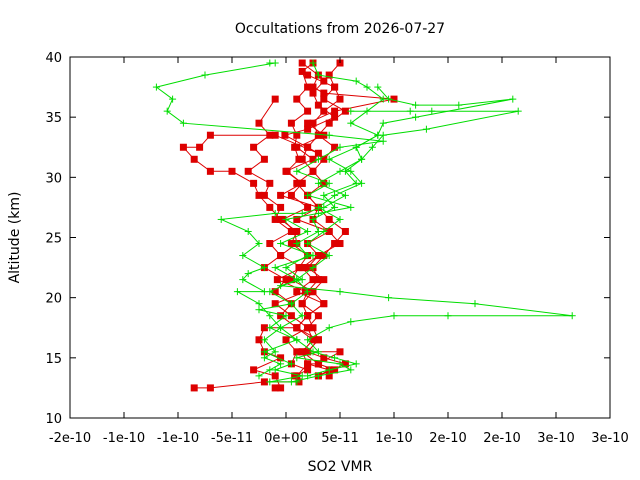 Image resolution: width=640 pixels, height=480 pixels. Describe the element at coordinates (232, 438) in the screenshot. I see `x-tick-label: -5e-11` at that location.